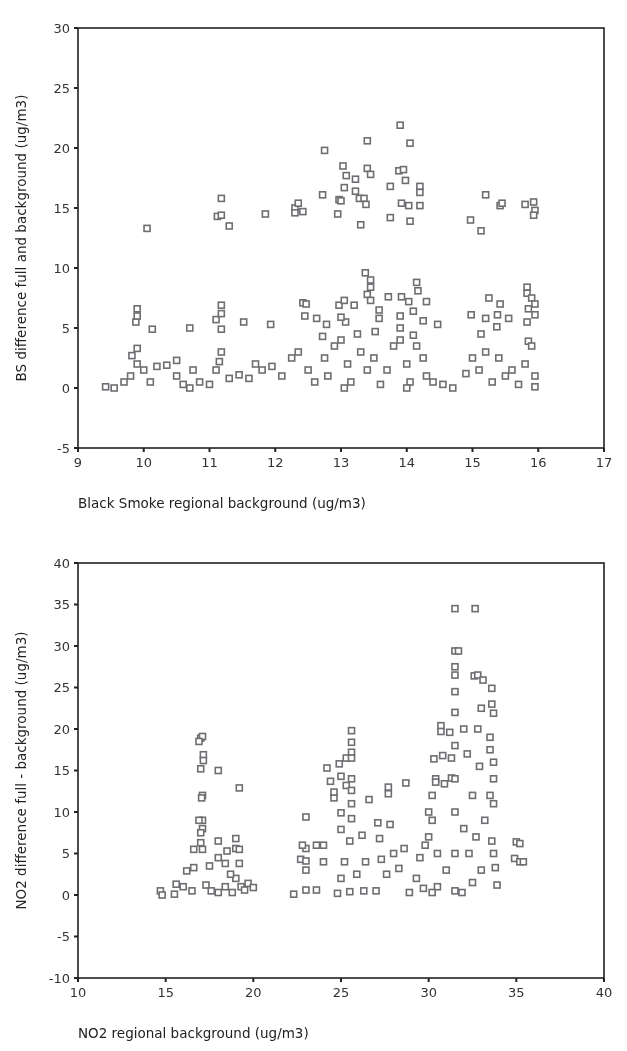 The height and width of the screenshot is (1051, 627). Describe the element at coordinates (78, 462) in the screenshot. I see `x-tick-label: 9` at that location.